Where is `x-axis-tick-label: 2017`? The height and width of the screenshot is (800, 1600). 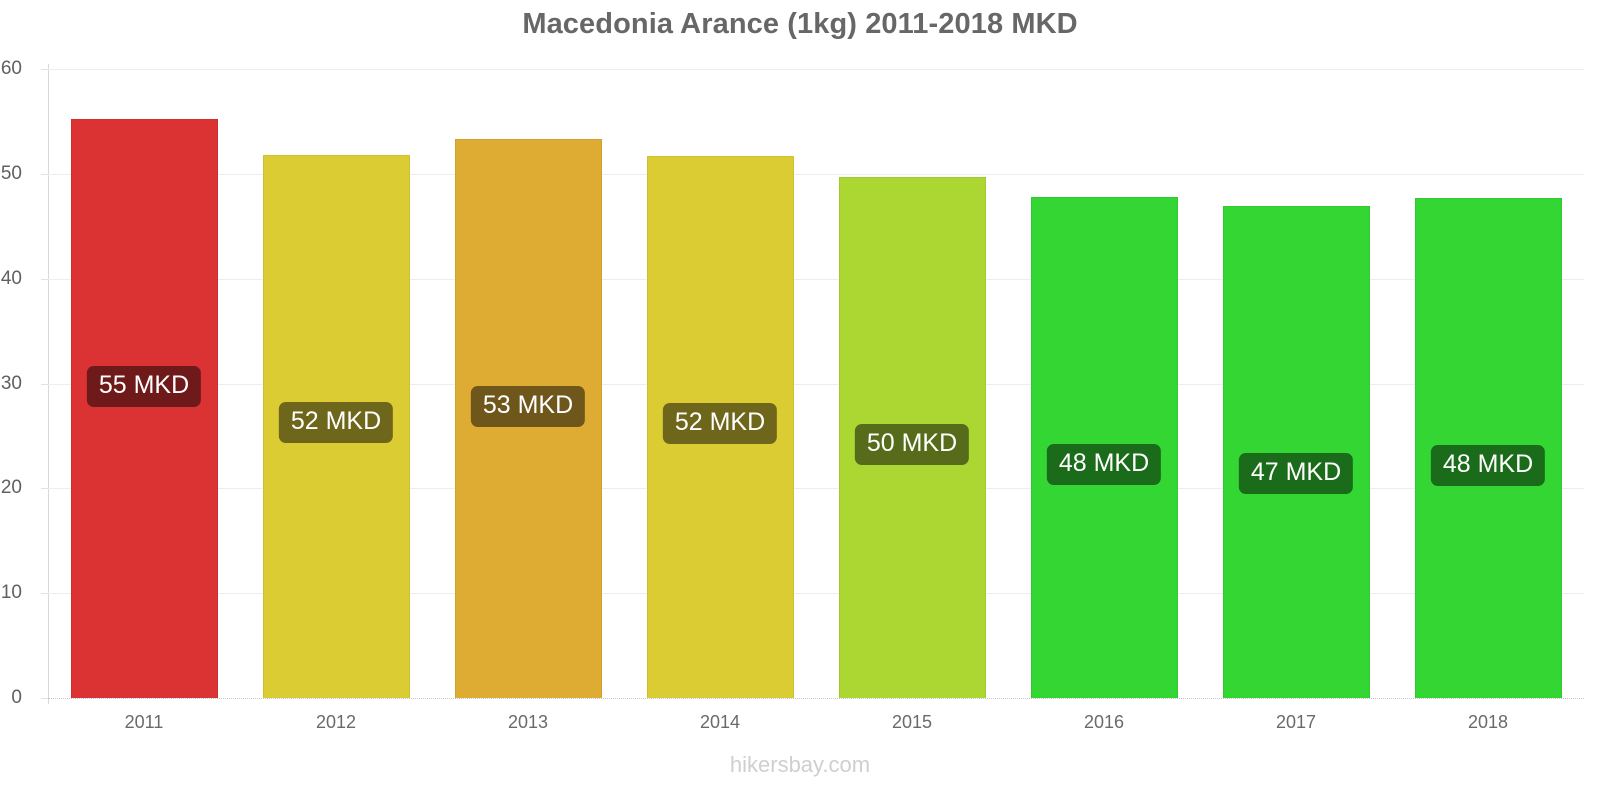
x-axis-tick-label: 2017 is located at coordinates (1296, 722).